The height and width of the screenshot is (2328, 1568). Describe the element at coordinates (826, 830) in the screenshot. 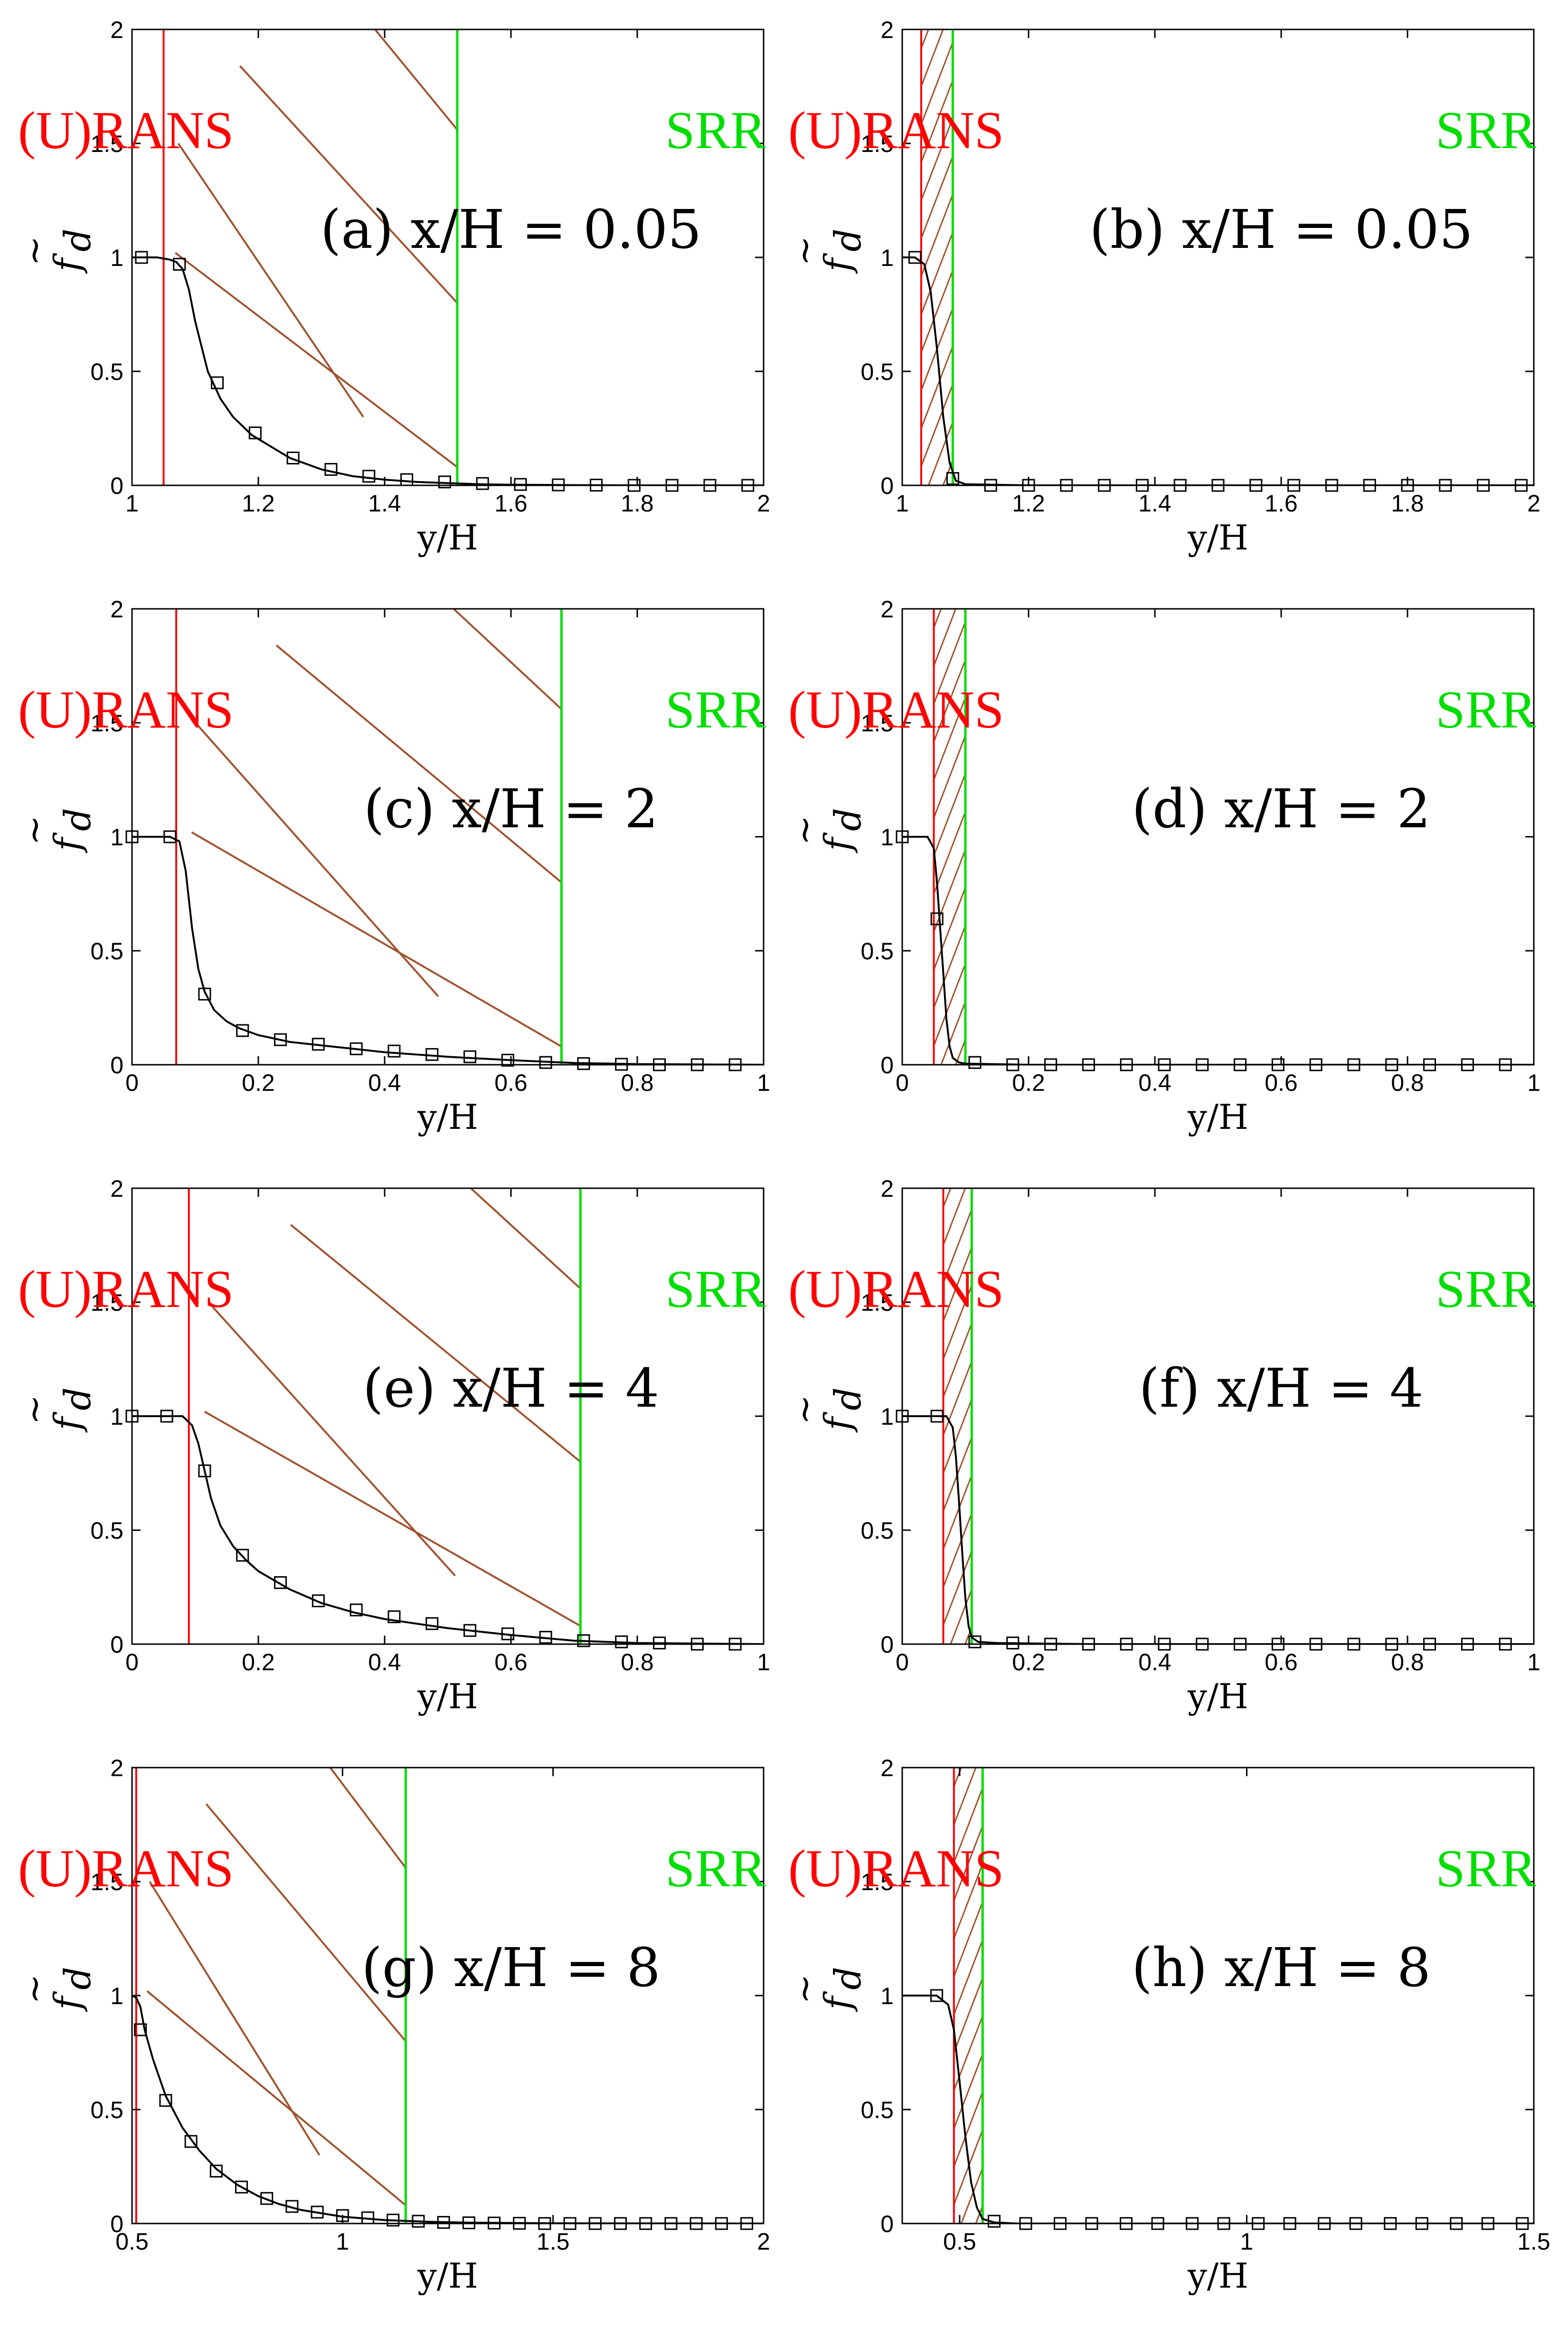

I see `y-axis-label: ~fd` at that location.